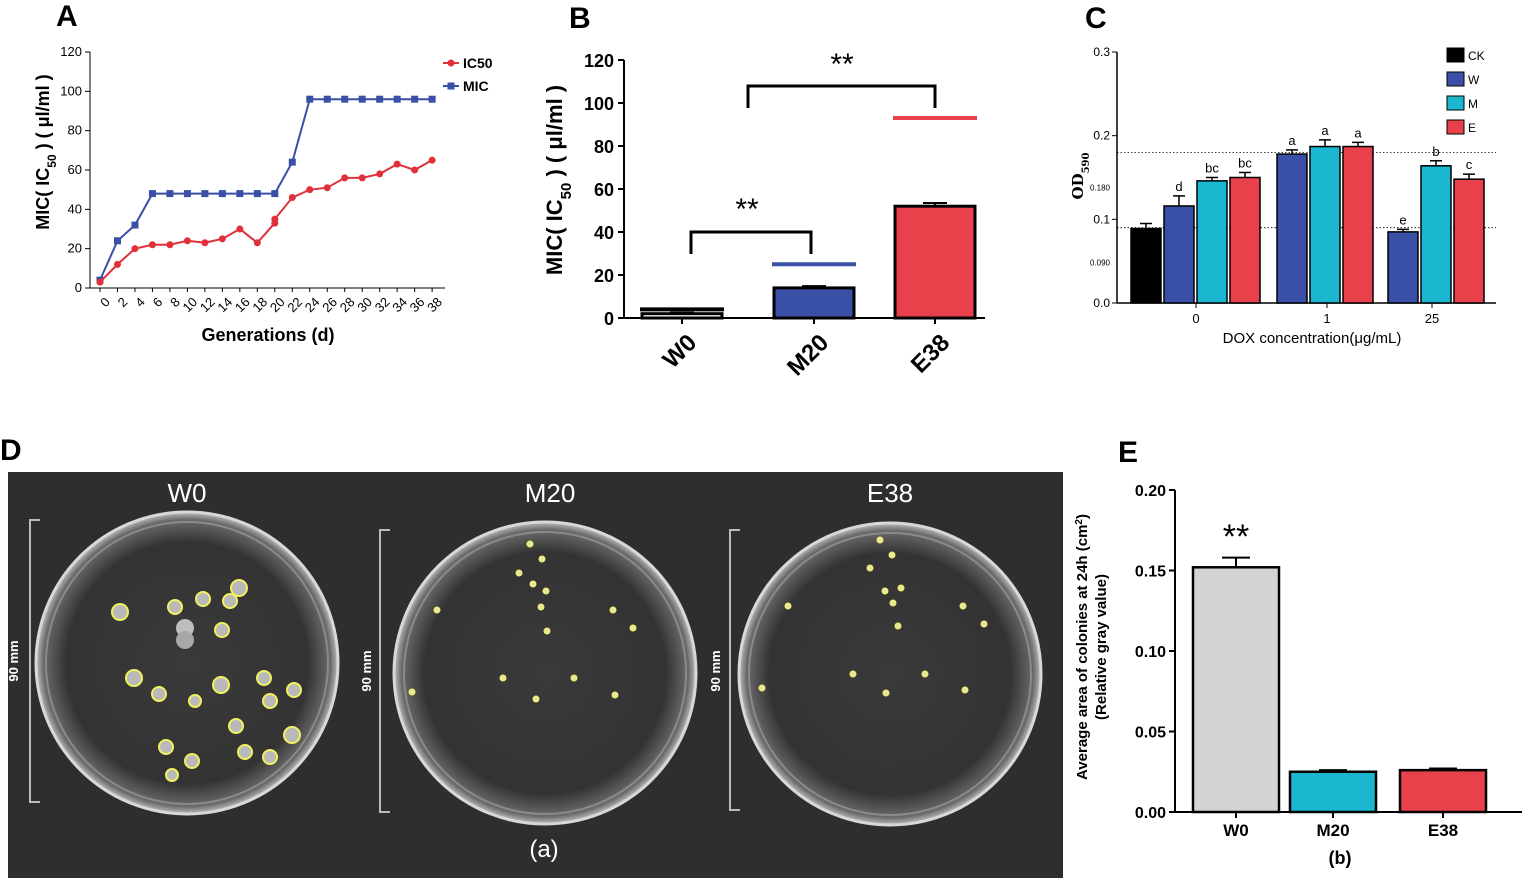 The height and width of the screenshot is (885, 1536). I want to click on plate-e38-colonies, so click(873, 616).